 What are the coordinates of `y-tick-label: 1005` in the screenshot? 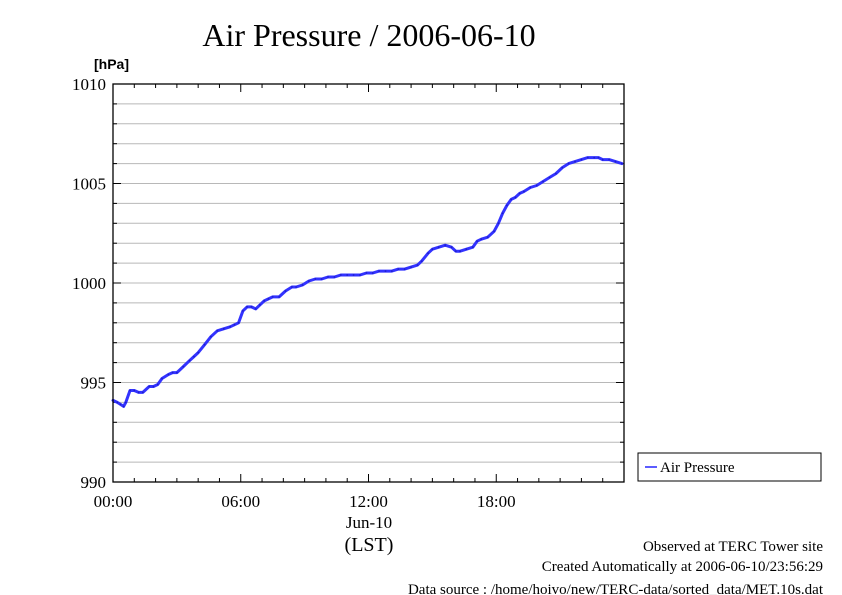 It's located at (89, 184).